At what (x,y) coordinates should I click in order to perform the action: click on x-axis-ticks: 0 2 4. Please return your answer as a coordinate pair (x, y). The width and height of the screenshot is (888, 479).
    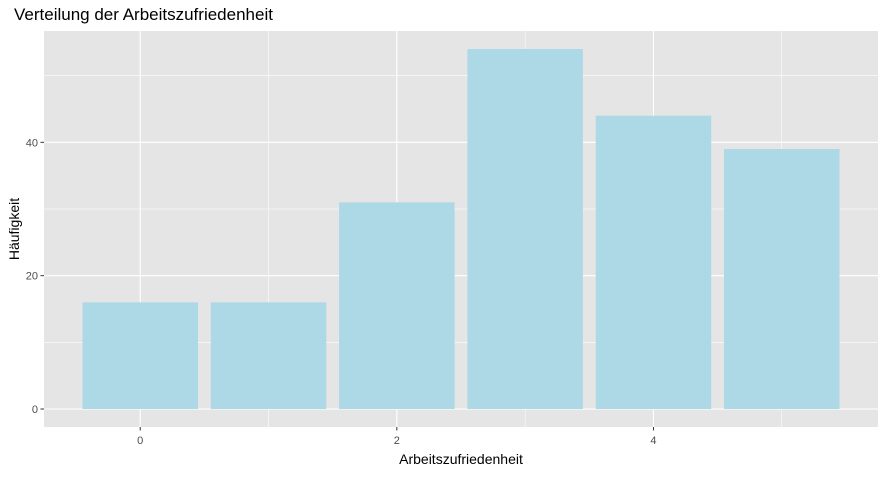
    Looking at the image, I should click on (397, 437).